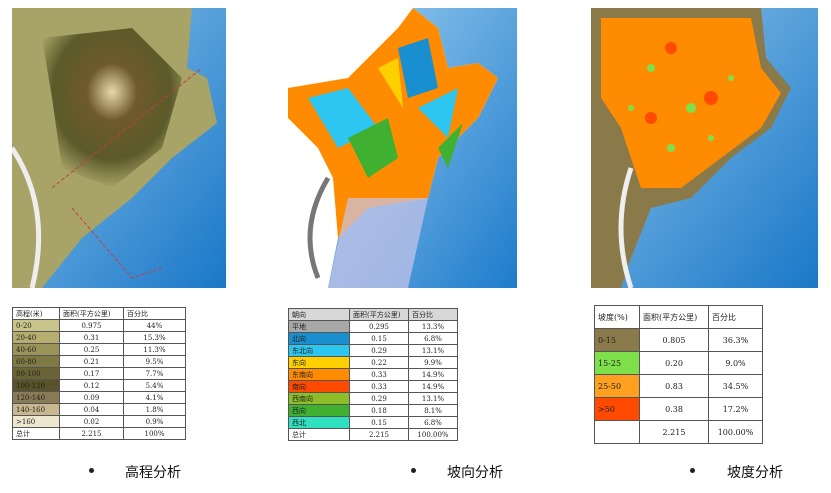 The height and width of the screenshot is (493, 831). I want to click on table-cell: 7.7%, so click(154, 373).